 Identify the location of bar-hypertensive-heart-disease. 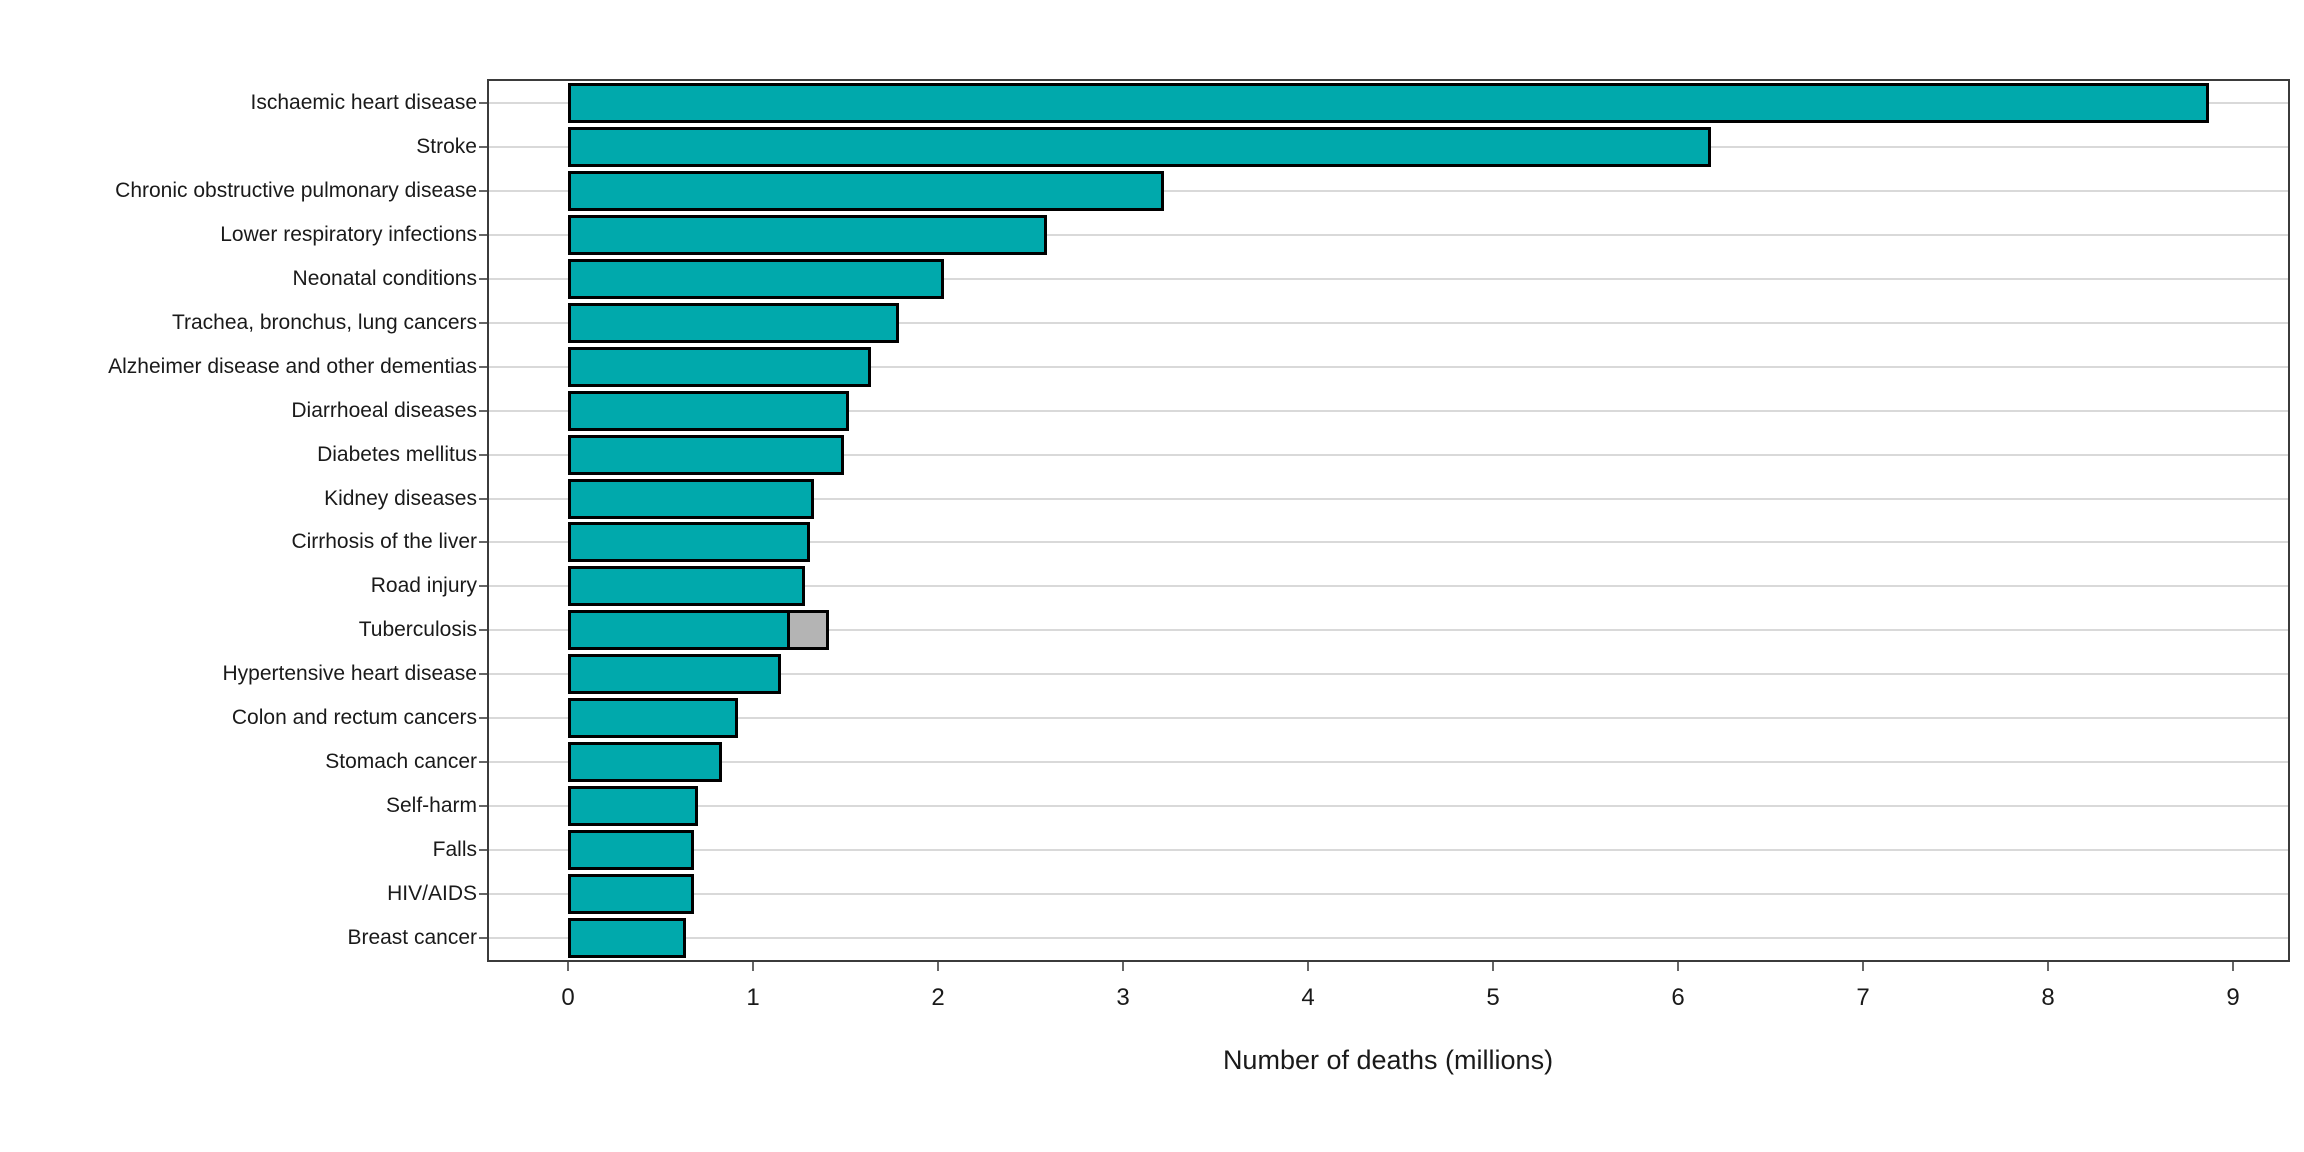
(674, 674).